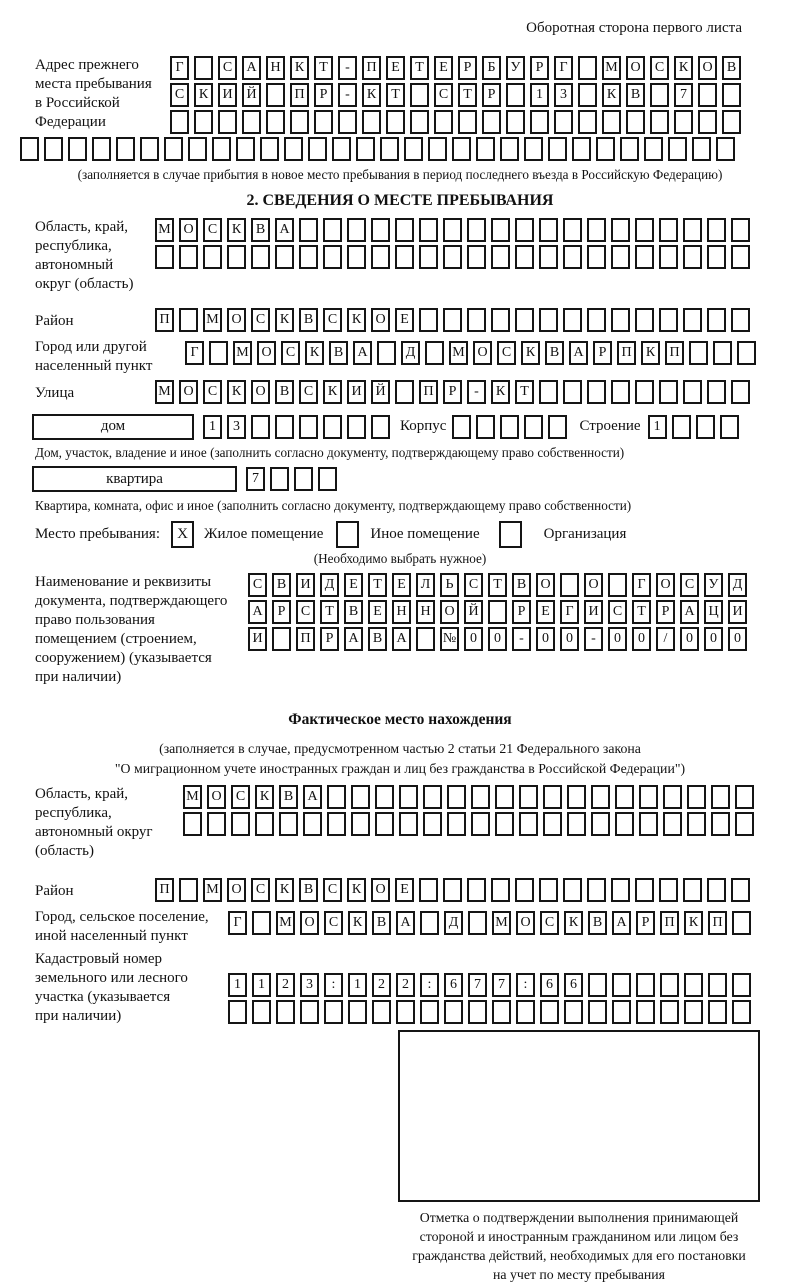 The image size is (800, 1284). I want to click on char-box: 2, so click(285, 985).